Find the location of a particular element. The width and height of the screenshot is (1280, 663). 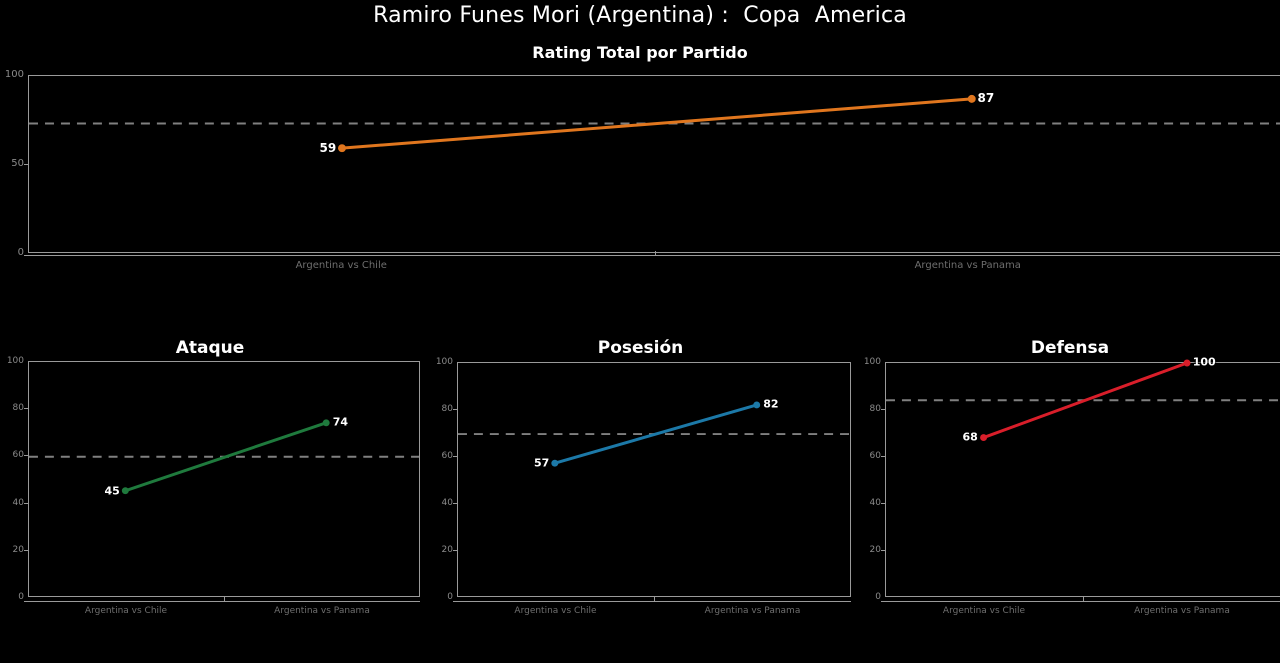

chart-ataque-canvas is located at coordinates (224, 457).